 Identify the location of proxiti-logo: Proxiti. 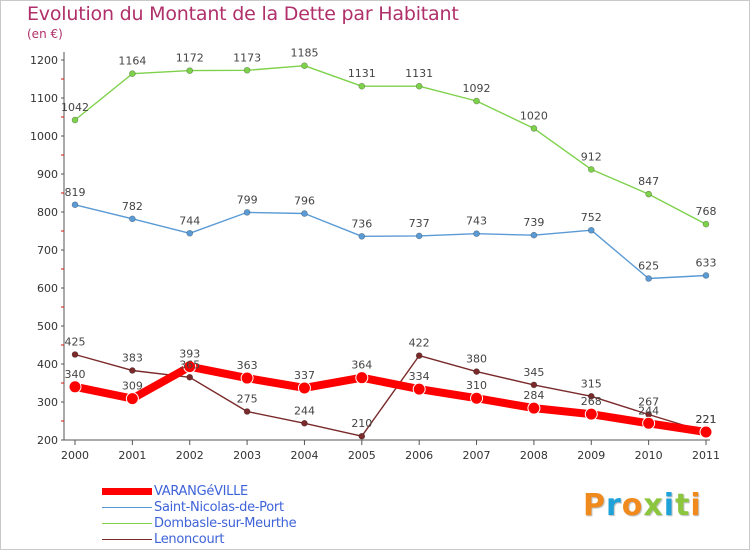
(642, 505).